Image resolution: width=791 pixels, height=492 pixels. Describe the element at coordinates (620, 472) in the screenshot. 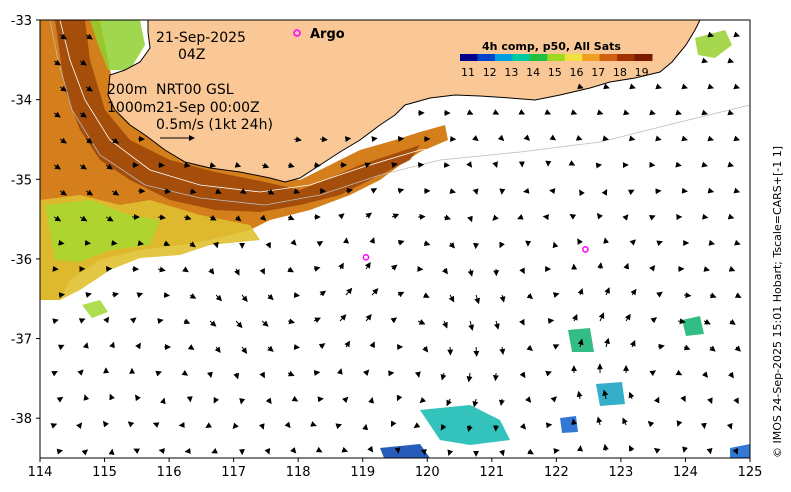

I see `lon-tick-label: 123` at that location.